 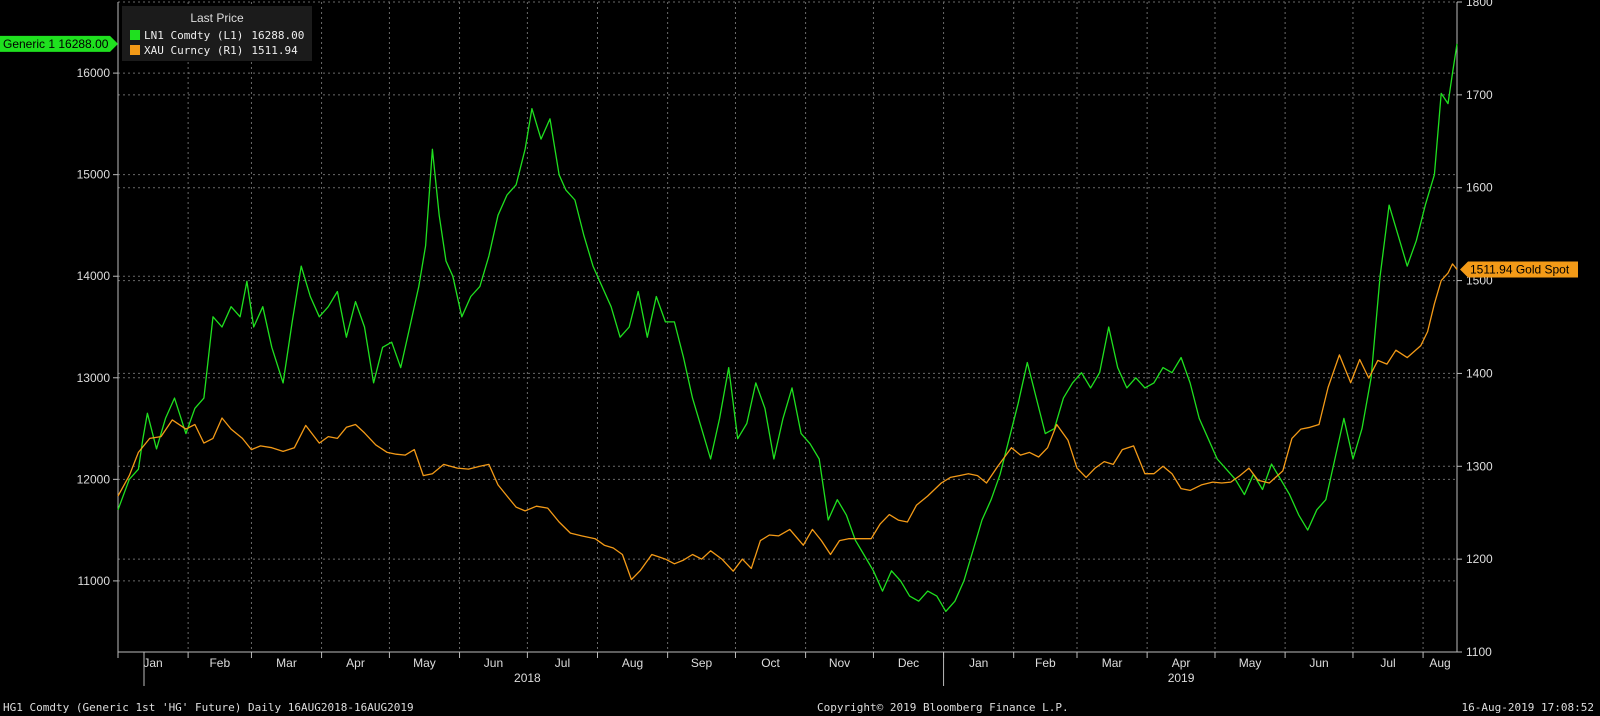 I want to click on legend-value-xau: 1511.94, so click(x=274, y=50).